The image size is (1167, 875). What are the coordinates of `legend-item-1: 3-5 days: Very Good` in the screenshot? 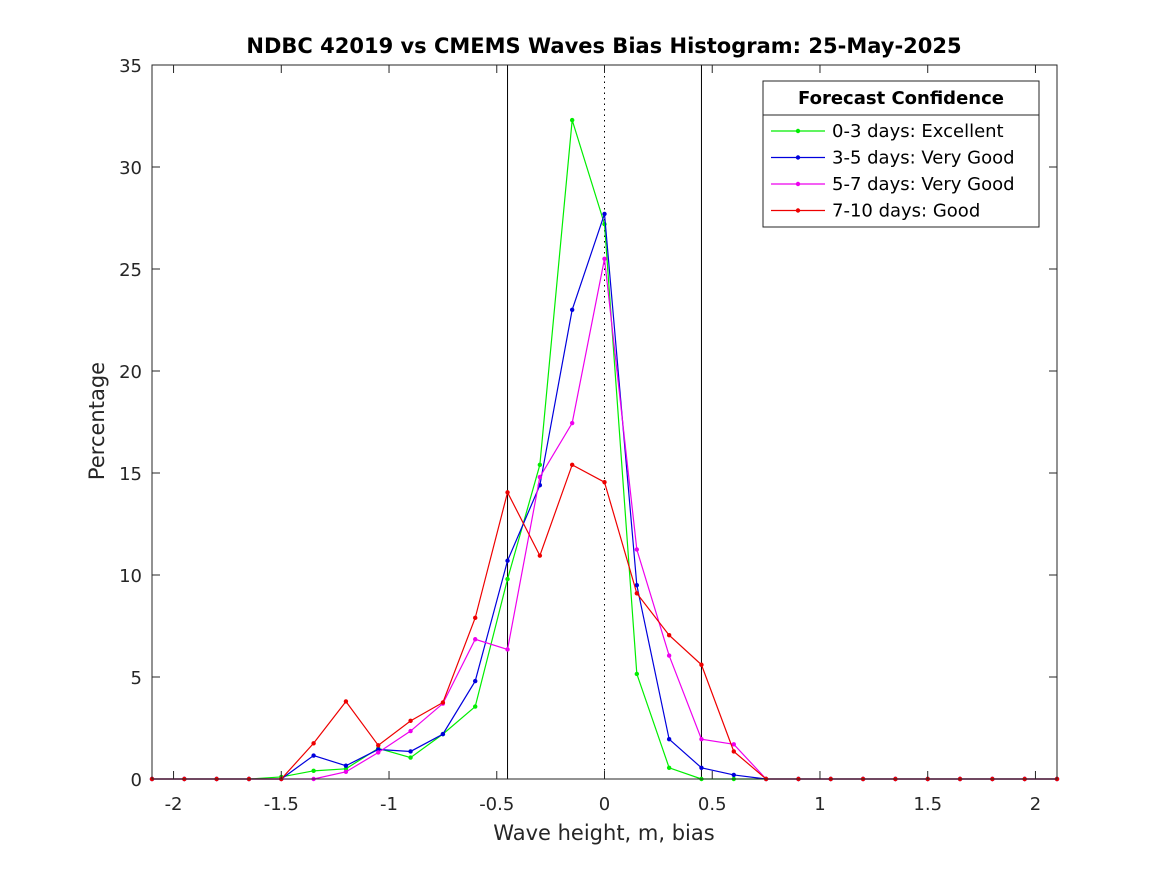 It's located at (893, 158).